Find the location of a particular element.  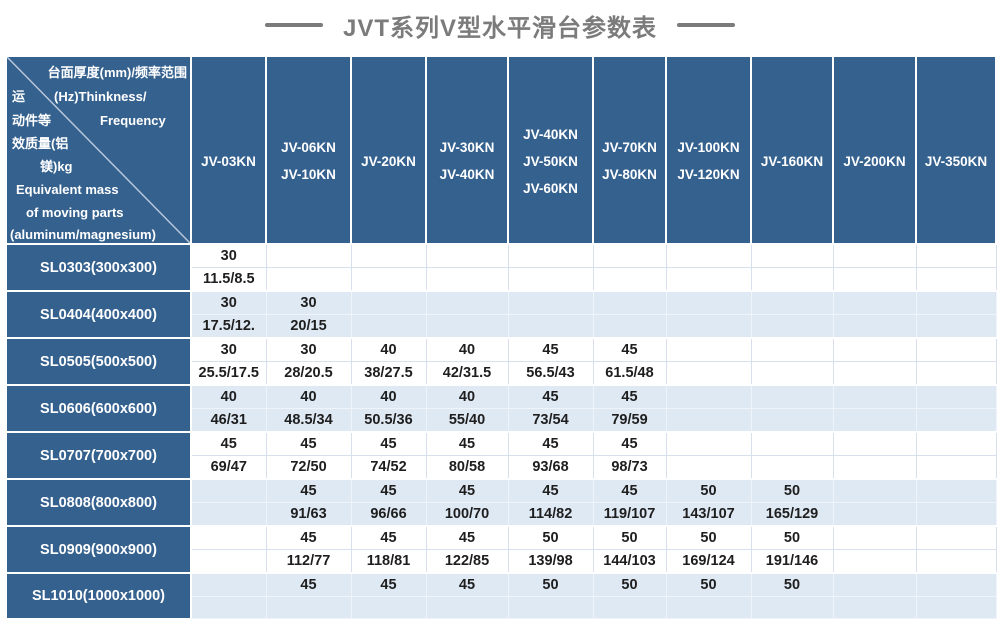

column-header-model: JV-100KN is located at coordinates (708, 147).